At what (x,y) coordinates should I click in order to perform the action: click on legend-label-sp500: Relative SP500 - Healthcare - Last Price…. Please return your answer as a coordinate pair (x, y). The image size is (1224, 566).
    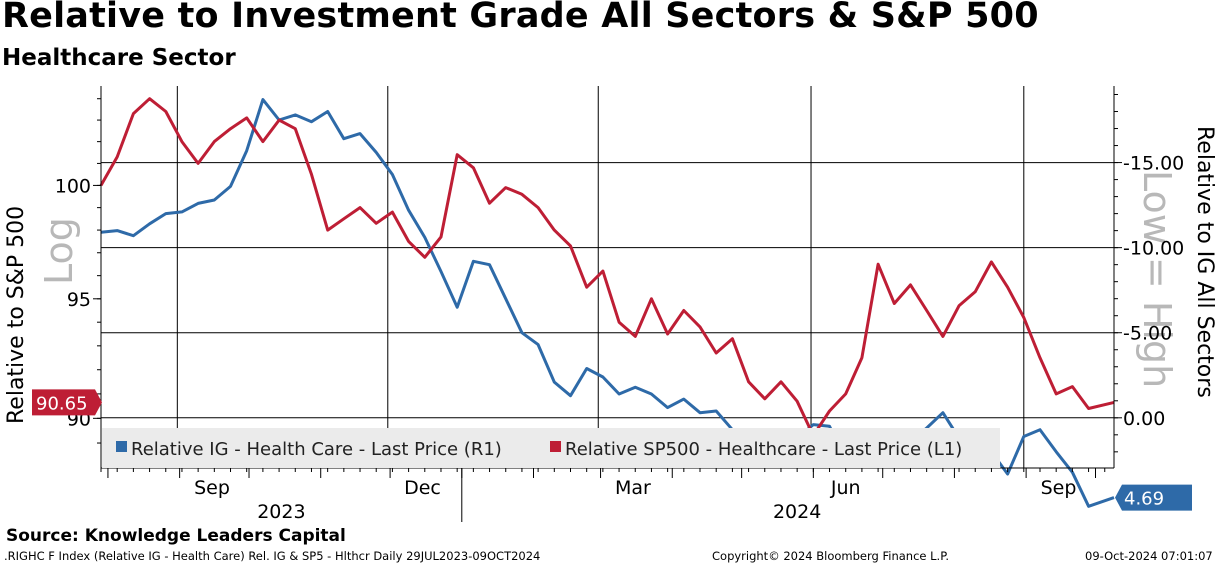
    Looking at the image, I should click on (763, 449).